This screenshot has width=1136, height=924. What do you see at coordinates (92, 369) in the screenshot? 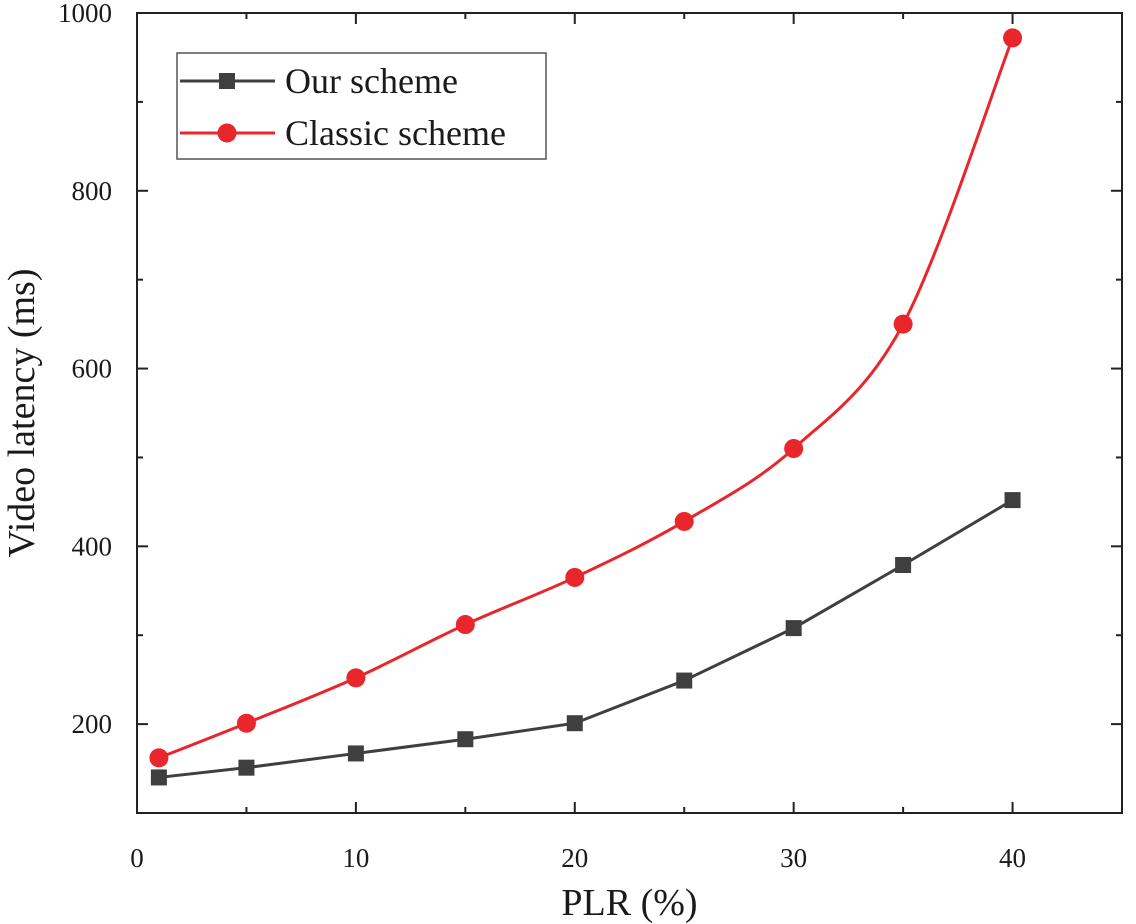
I see `y-tick-label: 600` at bounding box center [92, 369].